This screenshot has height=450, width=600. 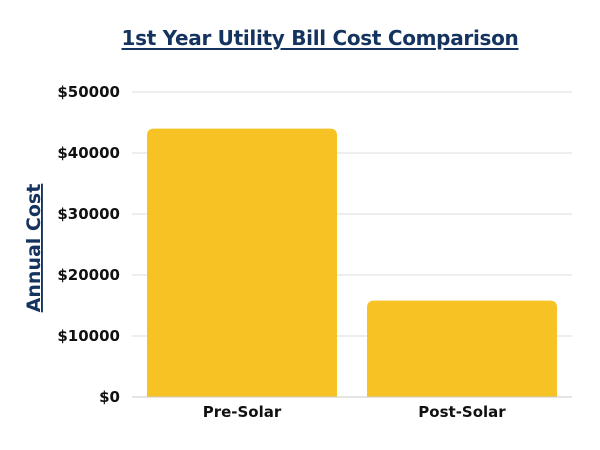 I want to click on y-tick-label: $20000, so click(x=88, y=275).